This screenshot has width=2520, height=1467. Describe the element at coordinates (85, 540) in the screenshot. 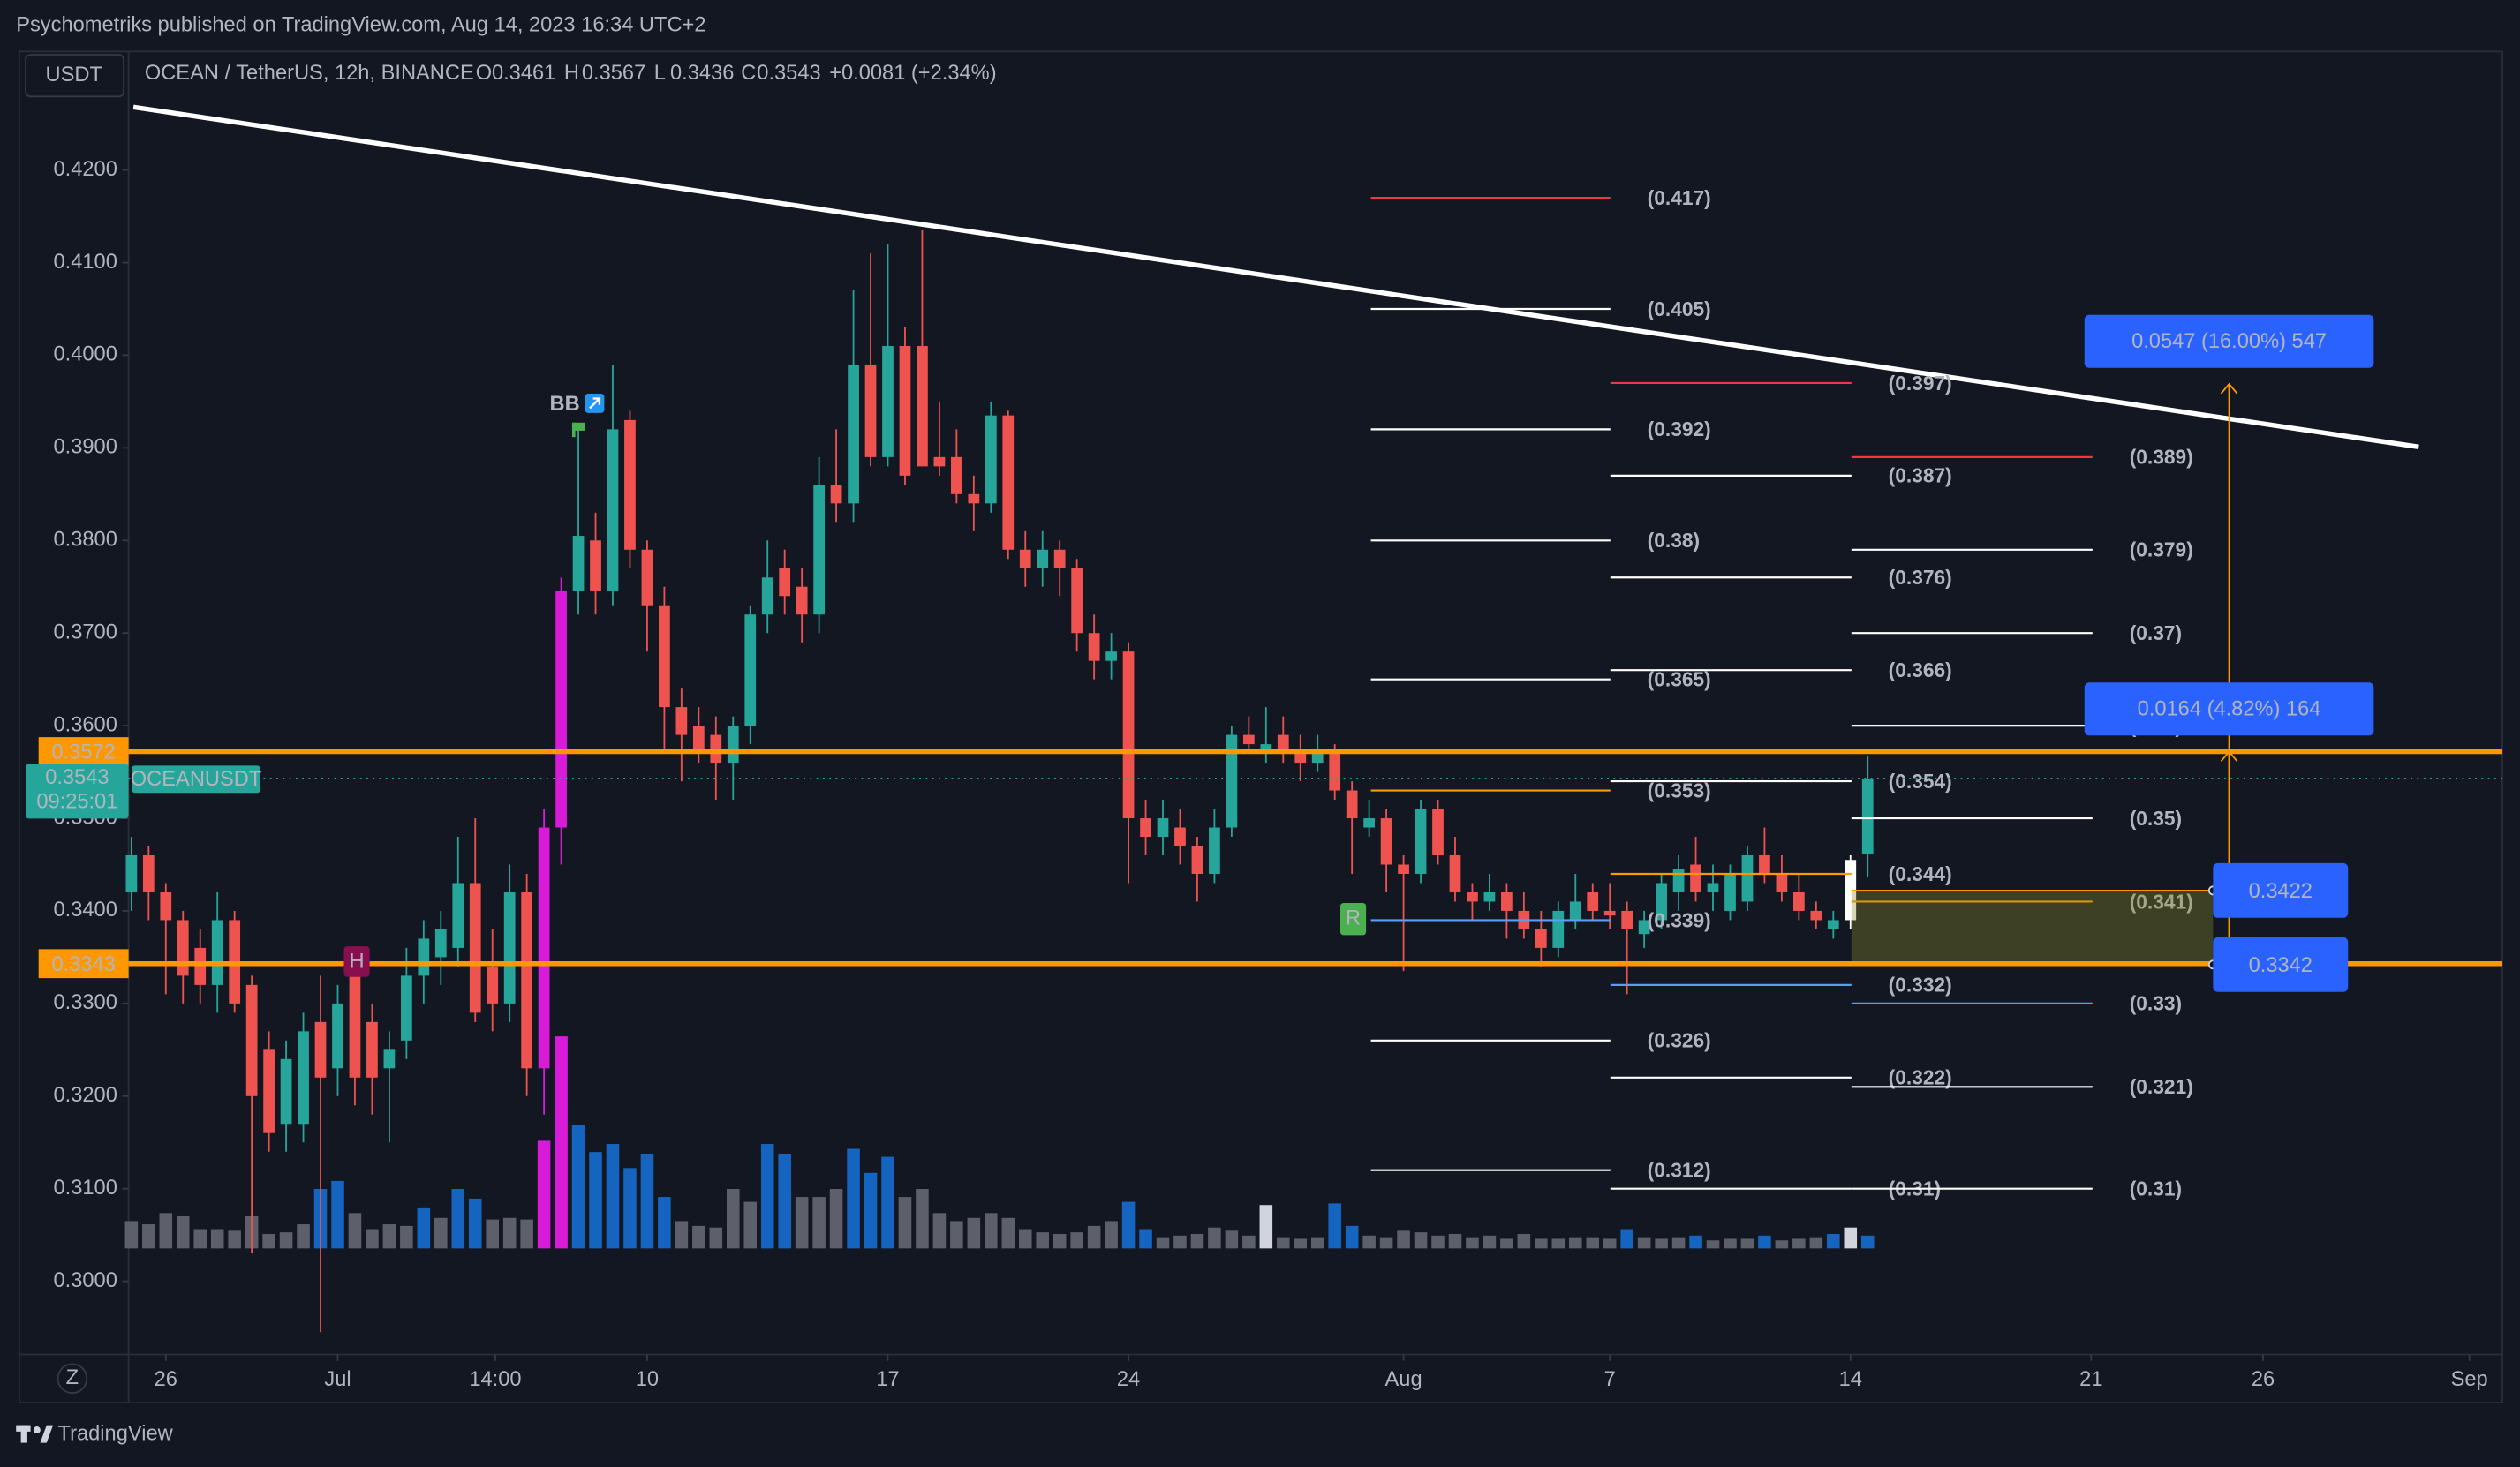

I see `y-tick-label: 0.3800` at that location.